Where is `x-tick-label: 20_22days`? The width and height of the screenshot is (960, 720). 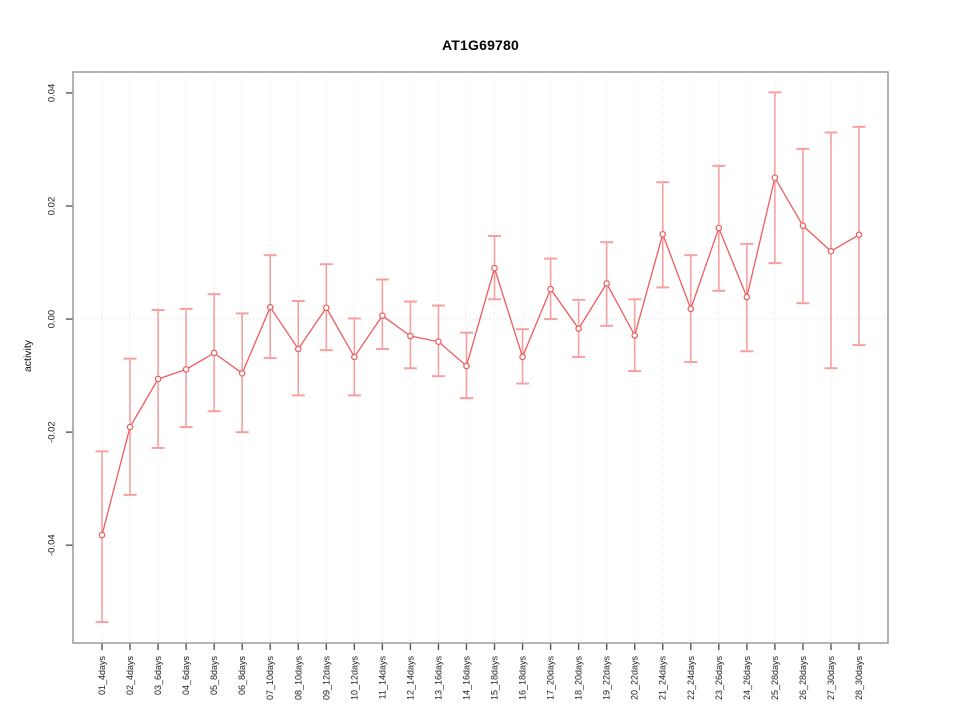 x-tick-label: 20_22days is located at coordinates (635, 678).